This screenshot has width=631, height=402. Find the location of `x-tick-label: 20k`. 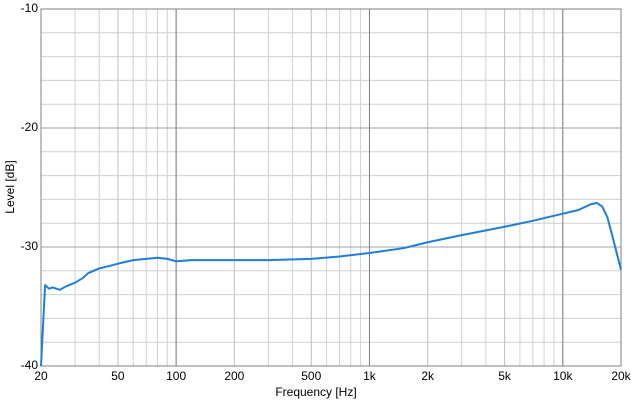

x-tick-label: 20k is located at coordinates (621, 376).